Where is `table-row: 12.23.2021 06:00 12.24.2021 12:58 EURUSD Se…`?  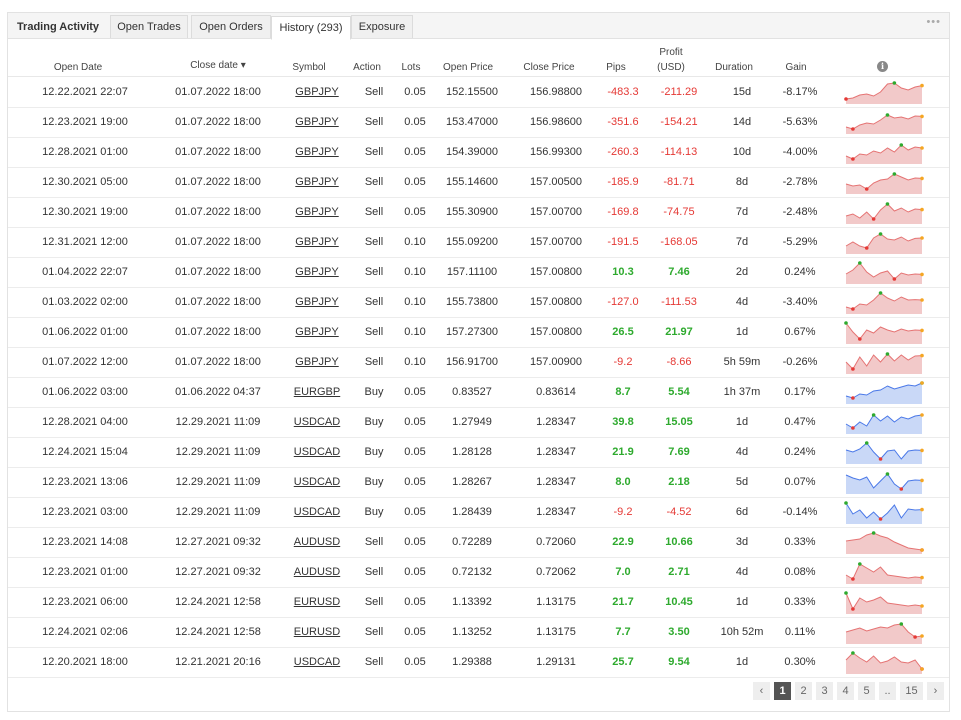 table-row: 12.23.2021 06:00 12.24.2021 12:58 EURUSD Se… is located at coordinates (478, 602).